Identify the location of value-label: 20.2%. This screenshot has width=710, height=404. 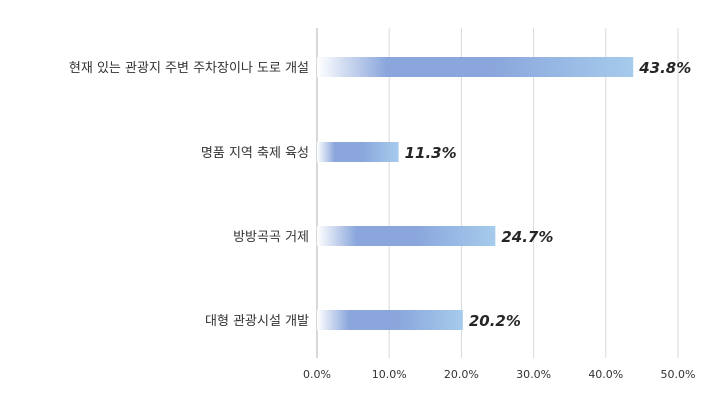
(495, 321).